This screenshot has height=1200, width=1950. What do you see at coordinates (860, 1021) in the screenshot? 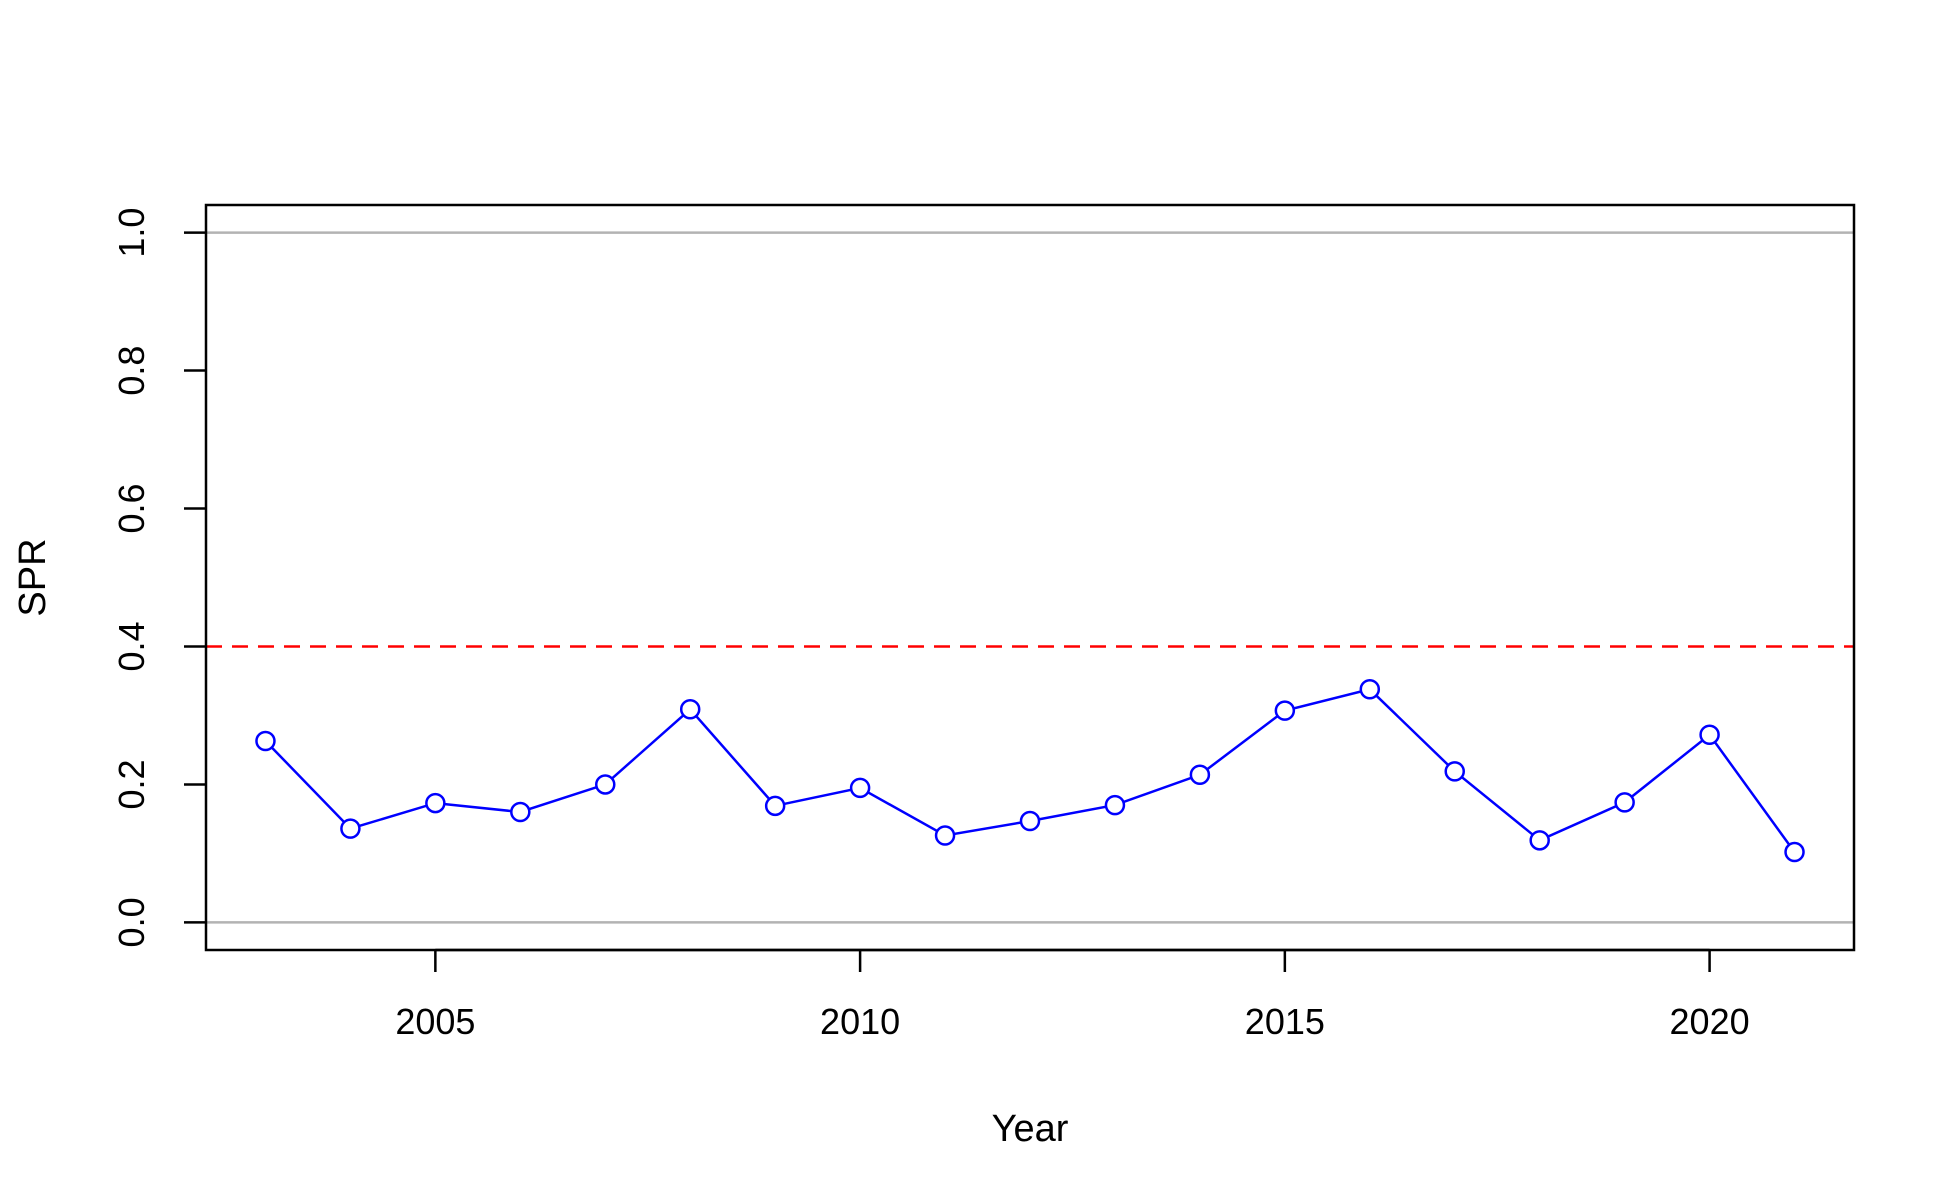
I see `x-tick-label: 2010` at bounding box center [860, 1021].